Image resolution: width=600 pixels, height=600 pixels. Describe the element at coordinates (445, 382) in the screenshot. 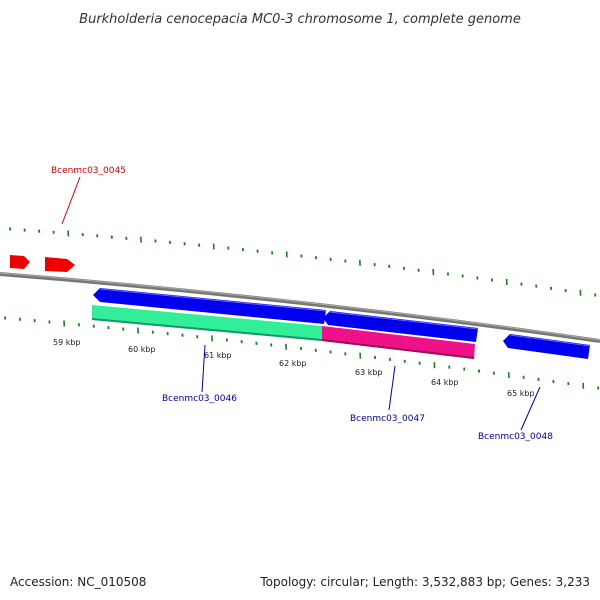

I see `tick-label: 64 kbp` at that location.